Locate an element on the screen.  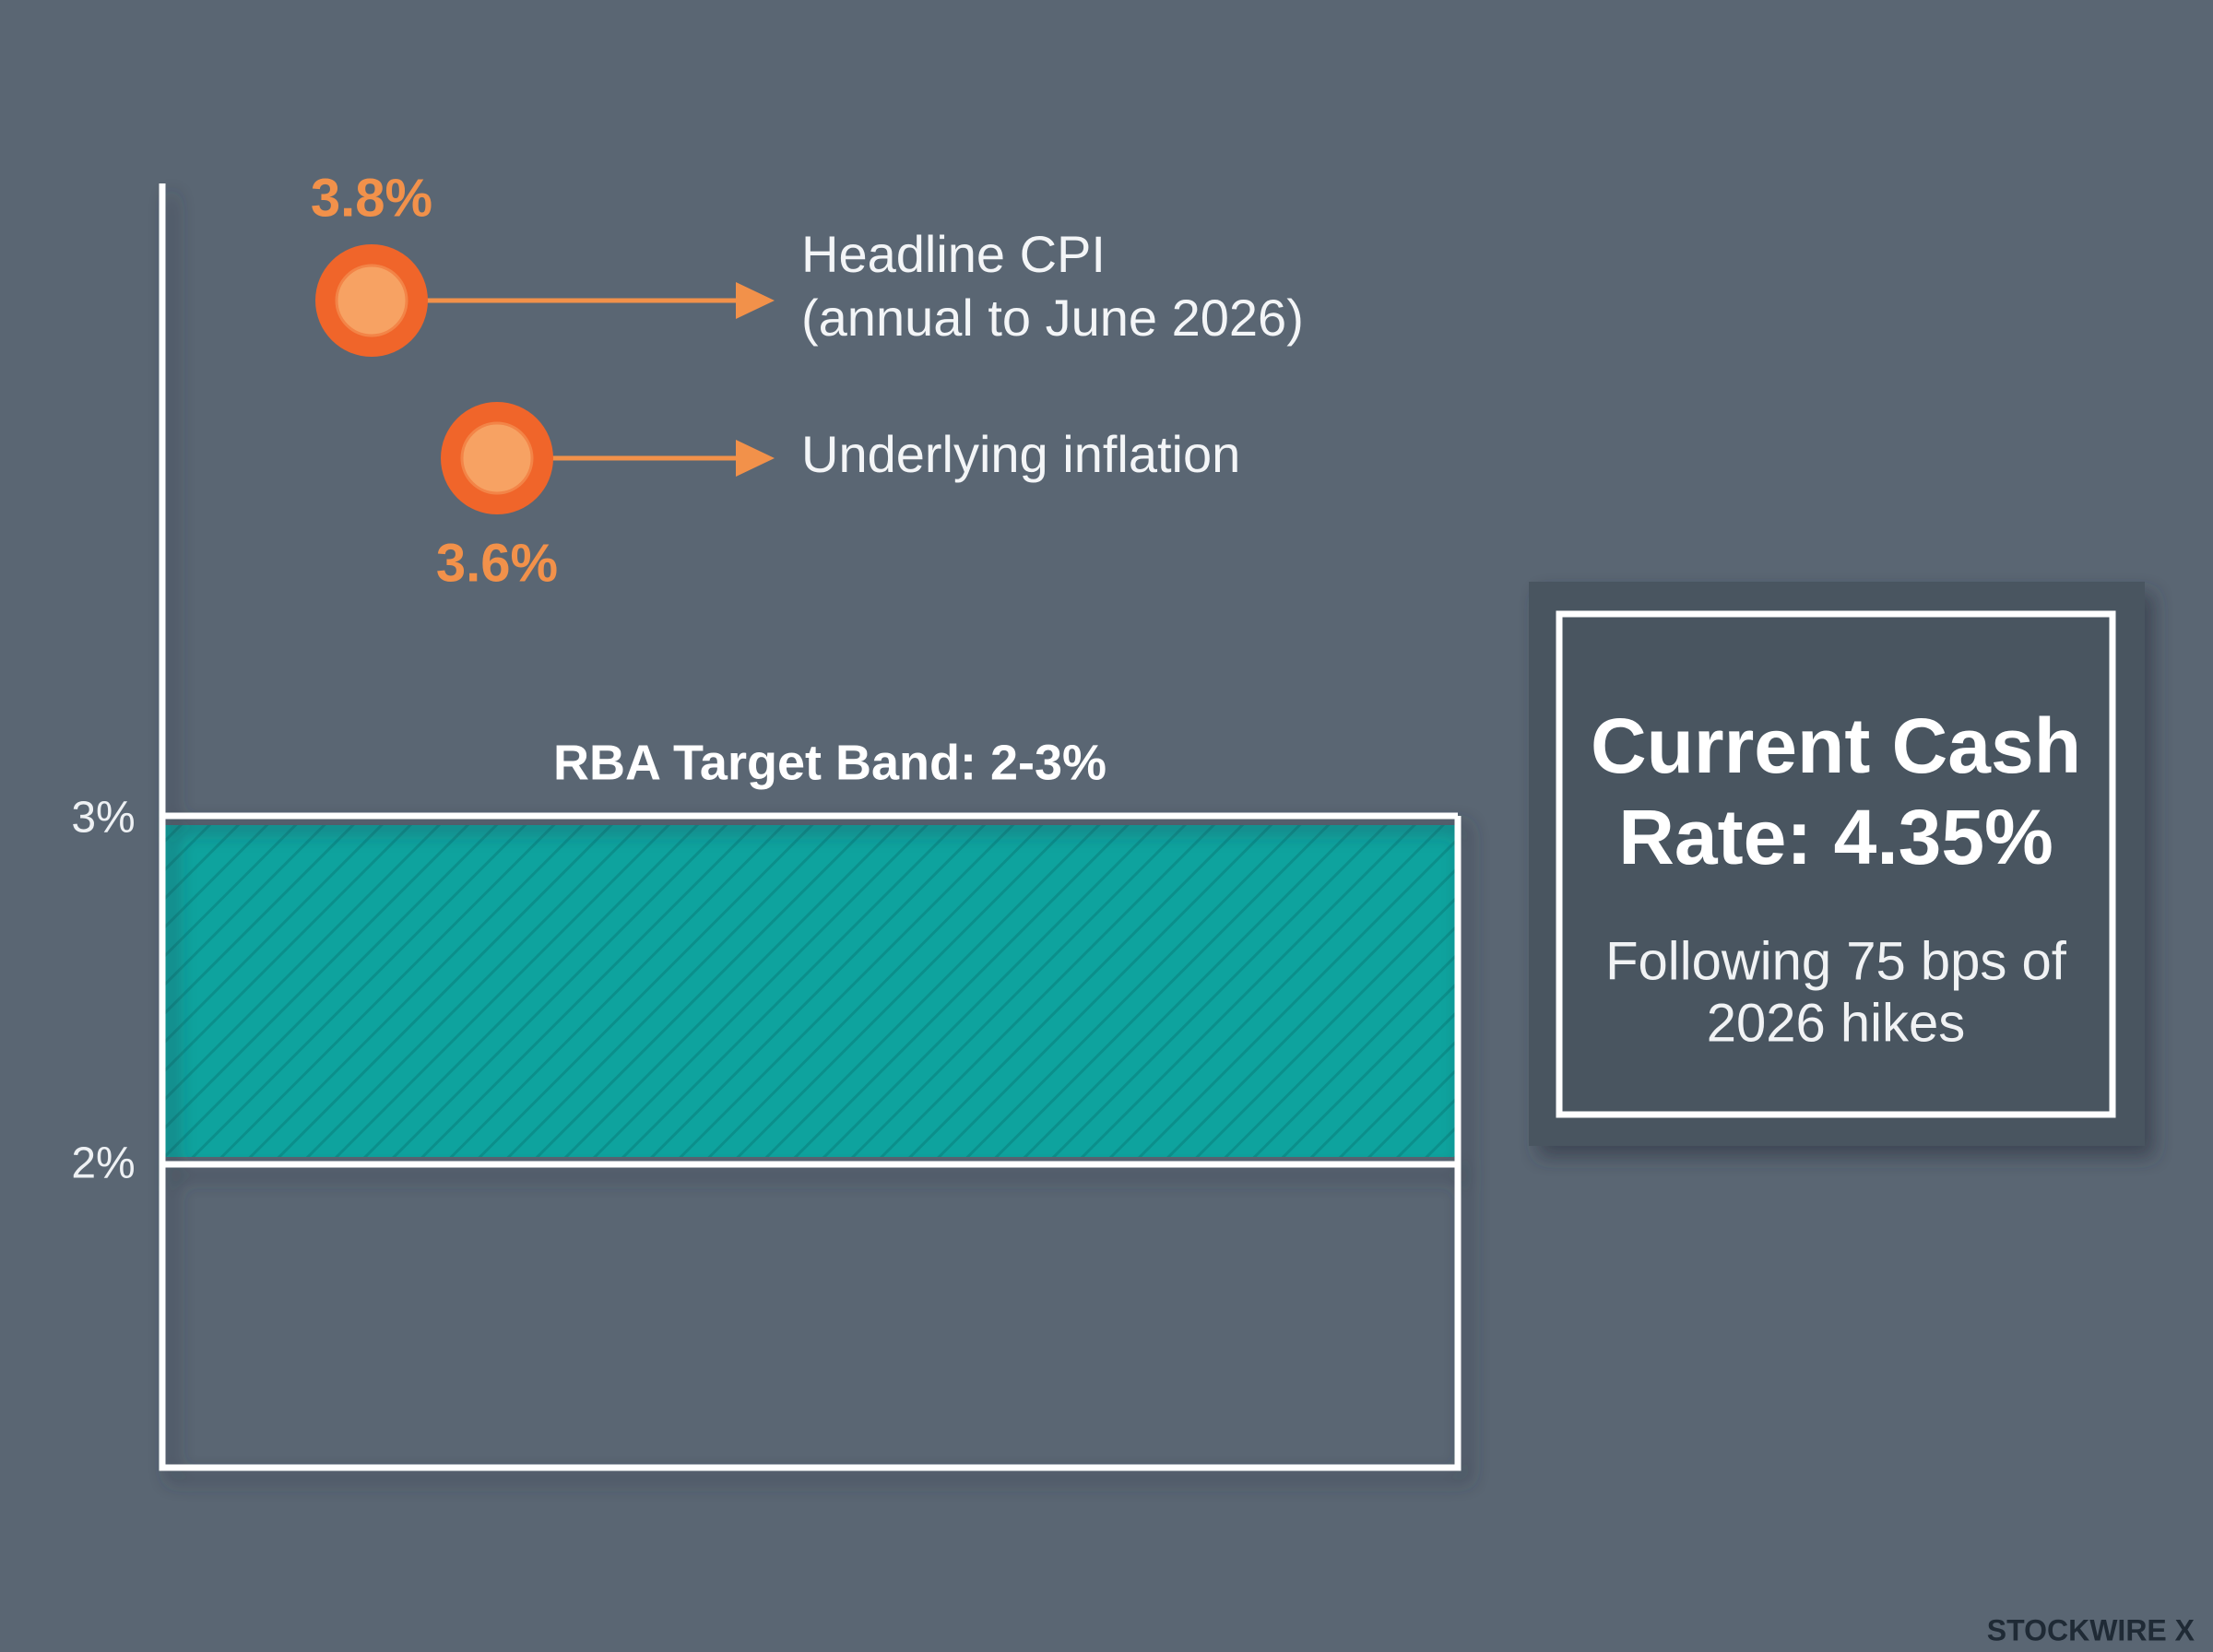
target-band is located at coordinates (810, 991).